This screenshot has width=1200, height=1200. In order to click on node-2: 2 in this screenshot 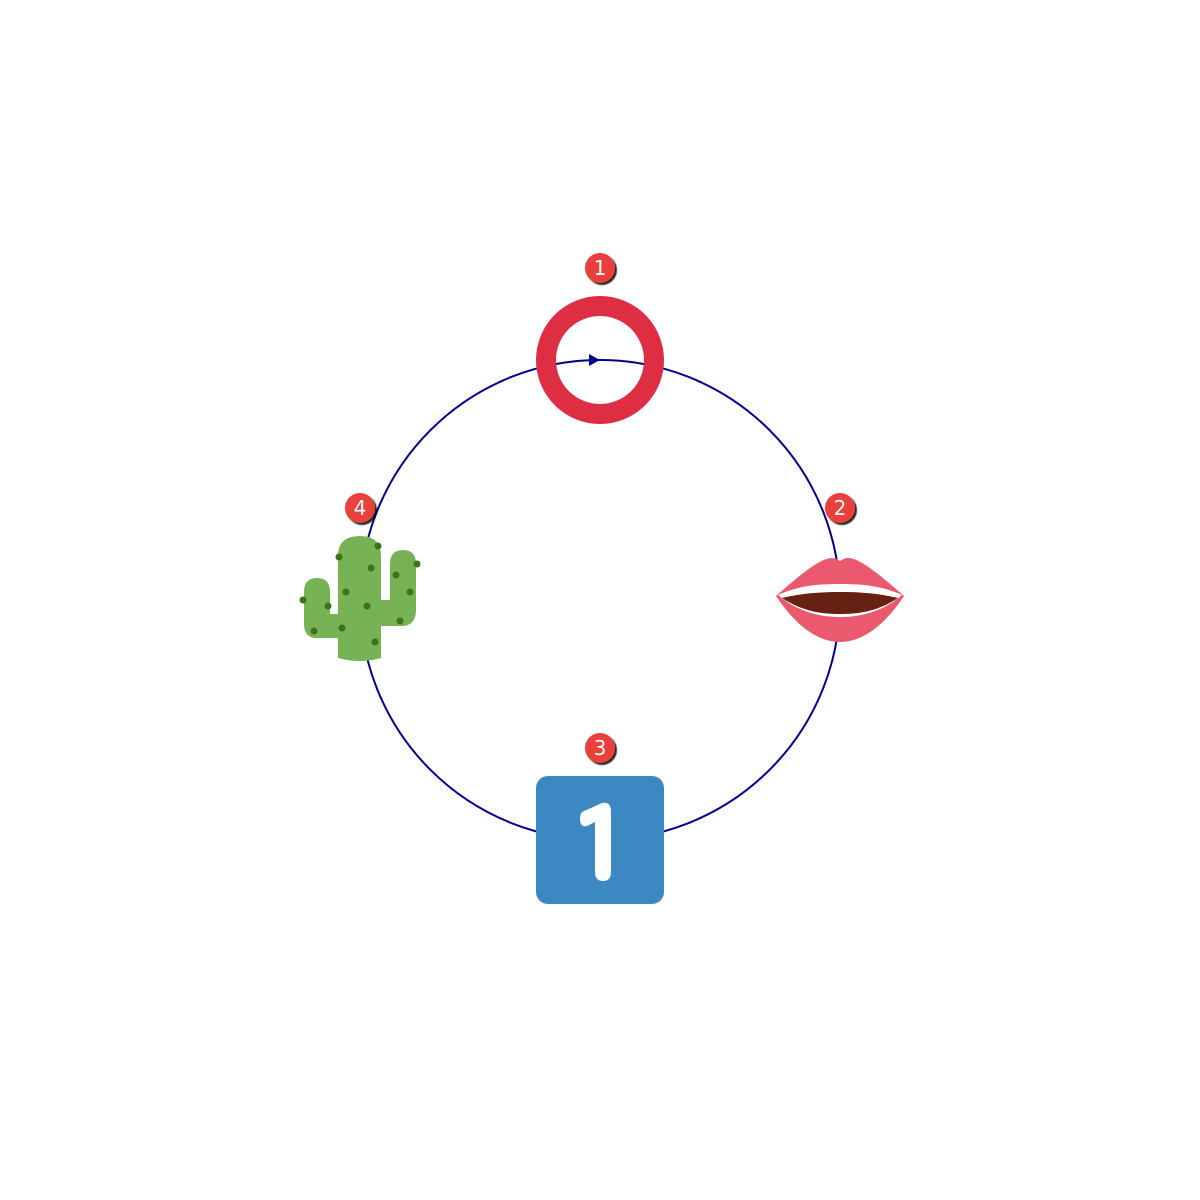, I will do `click(840, 567)`.